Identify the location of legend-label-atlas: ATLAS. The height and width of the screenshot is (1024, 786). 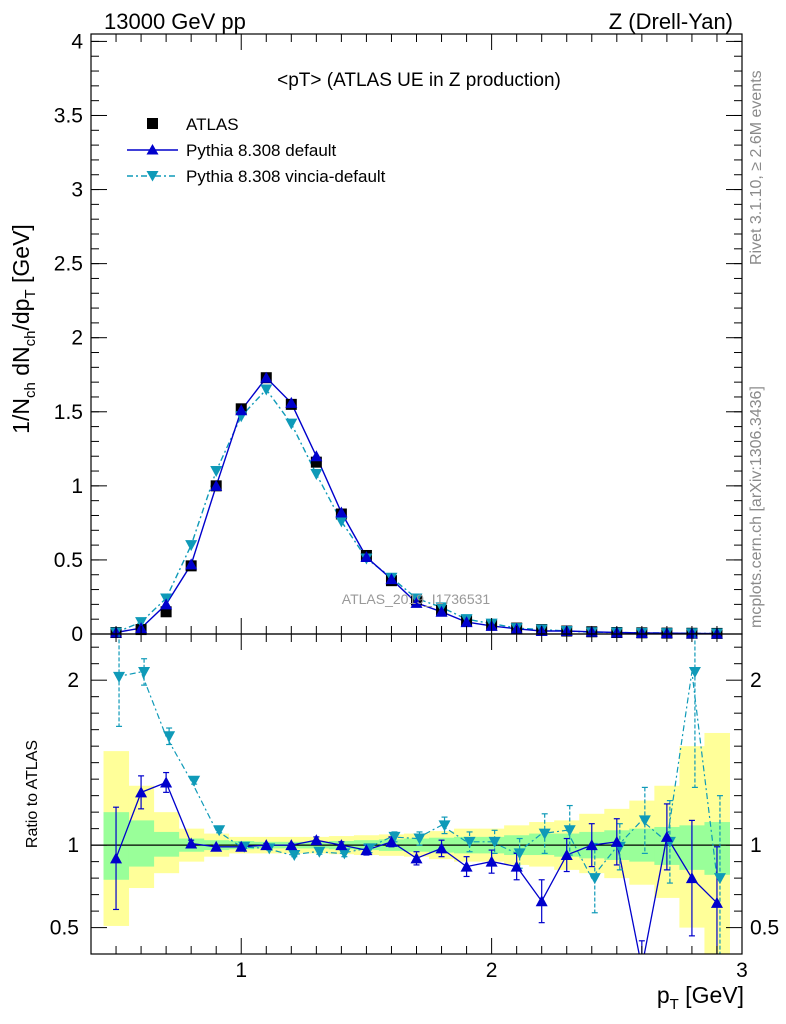
(212, 124).